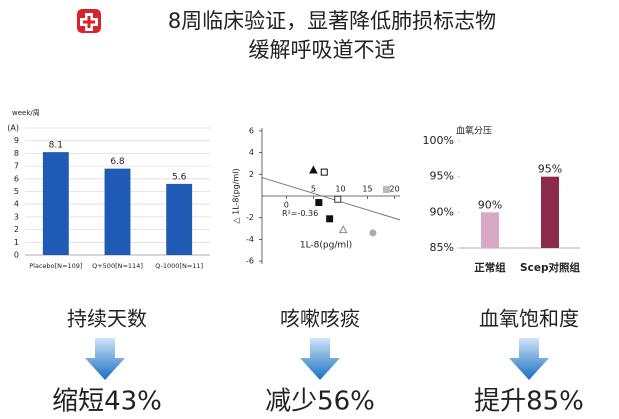 The image size is (619, 419). Describe the element at coordinates (490, 267) in the screenshot. I see `x-tick-label: 正常组` at that location.